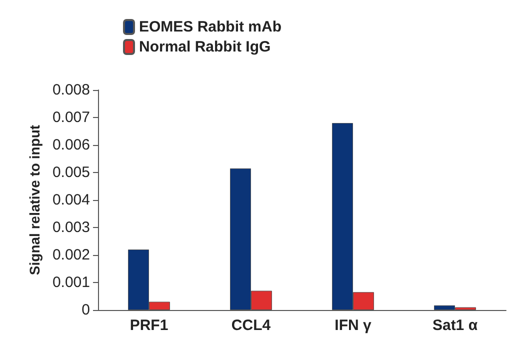  Describe the element at coordinates (71, 200) in the screenshot. I see `y-tick-label: 0.004` at that location.